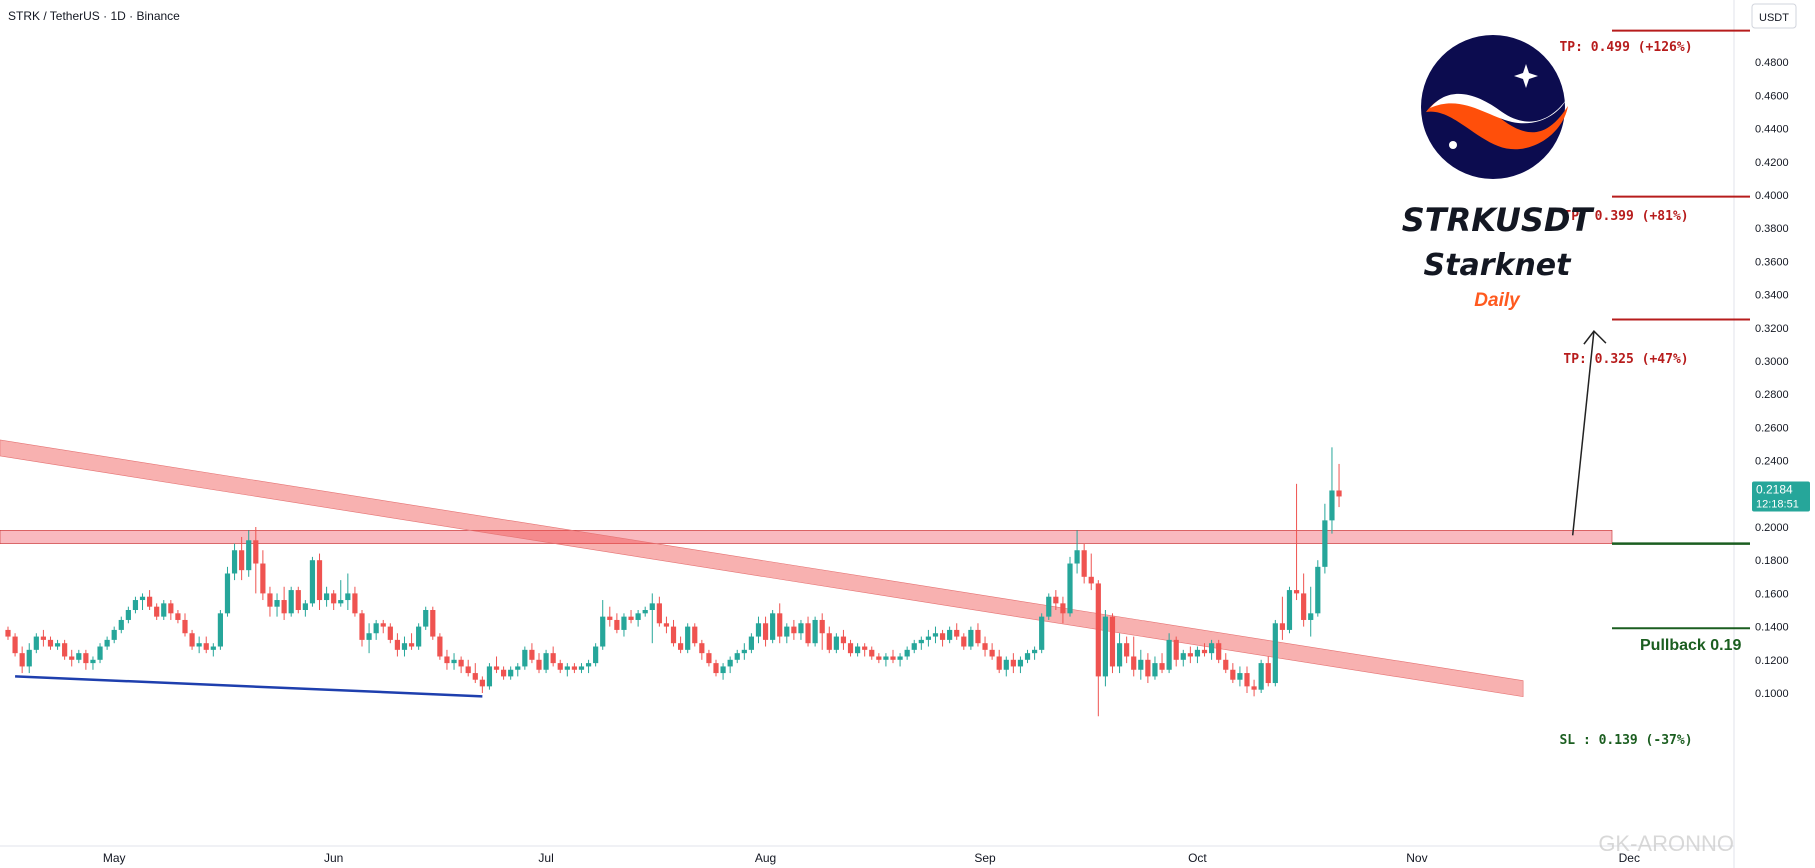  I want to click on price-tick-label: 0.1800, so click(1772, 561).